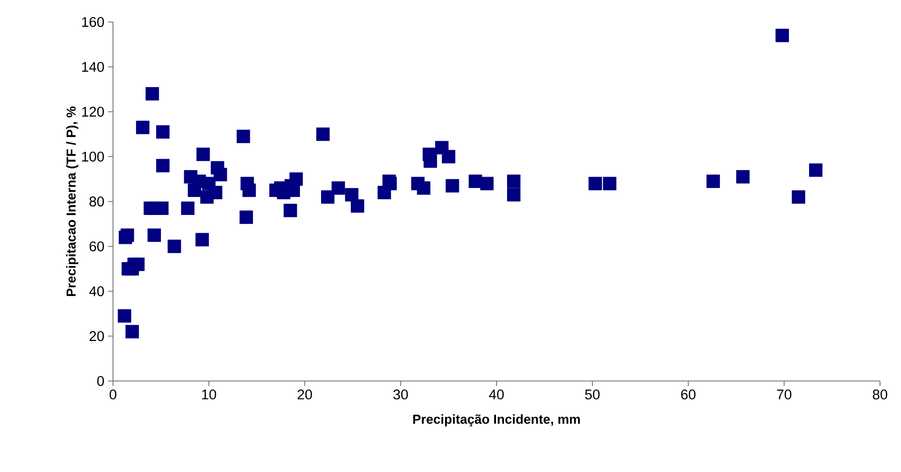 This screenshot has height=472, width=901. What do you see at coordinates (209, 395) in the screenshot?
I see `x-tick-label: 10` at bounding box center [209, 395].